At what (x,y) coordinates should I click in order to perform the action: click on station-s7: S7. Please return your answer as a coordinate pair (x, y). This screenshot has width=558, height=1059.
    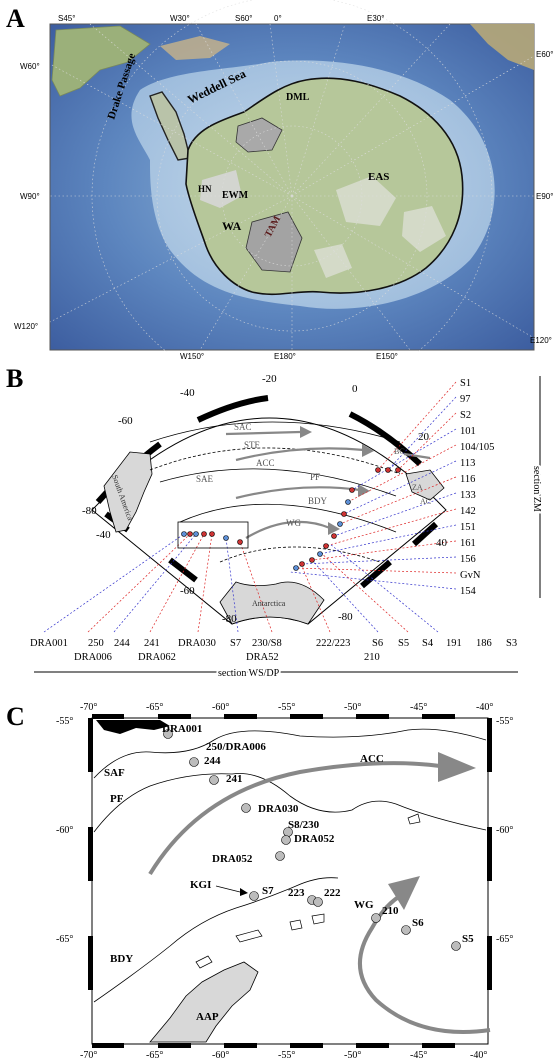
    Looking at the image, I should click on (268, 891).